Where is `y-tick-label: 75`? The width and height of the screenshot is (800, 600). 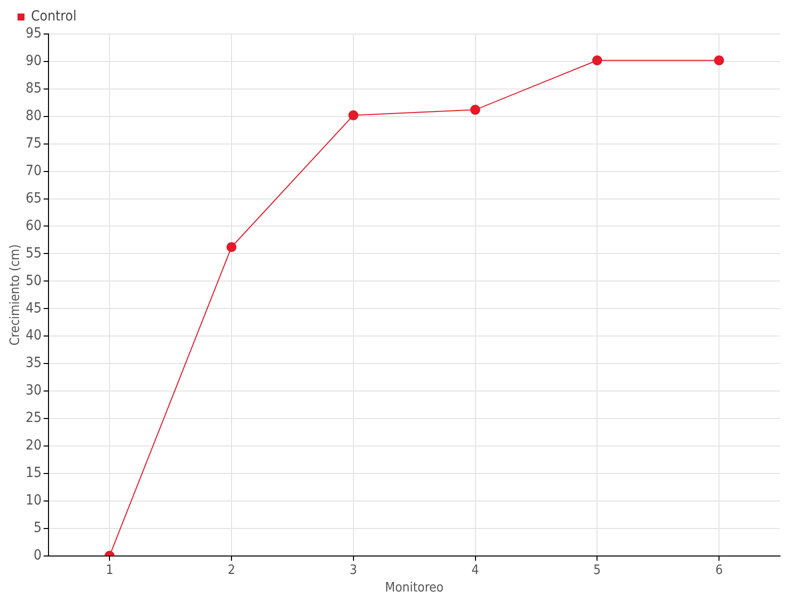 y-tick-label: 75 is located at coordinates (34, 143).